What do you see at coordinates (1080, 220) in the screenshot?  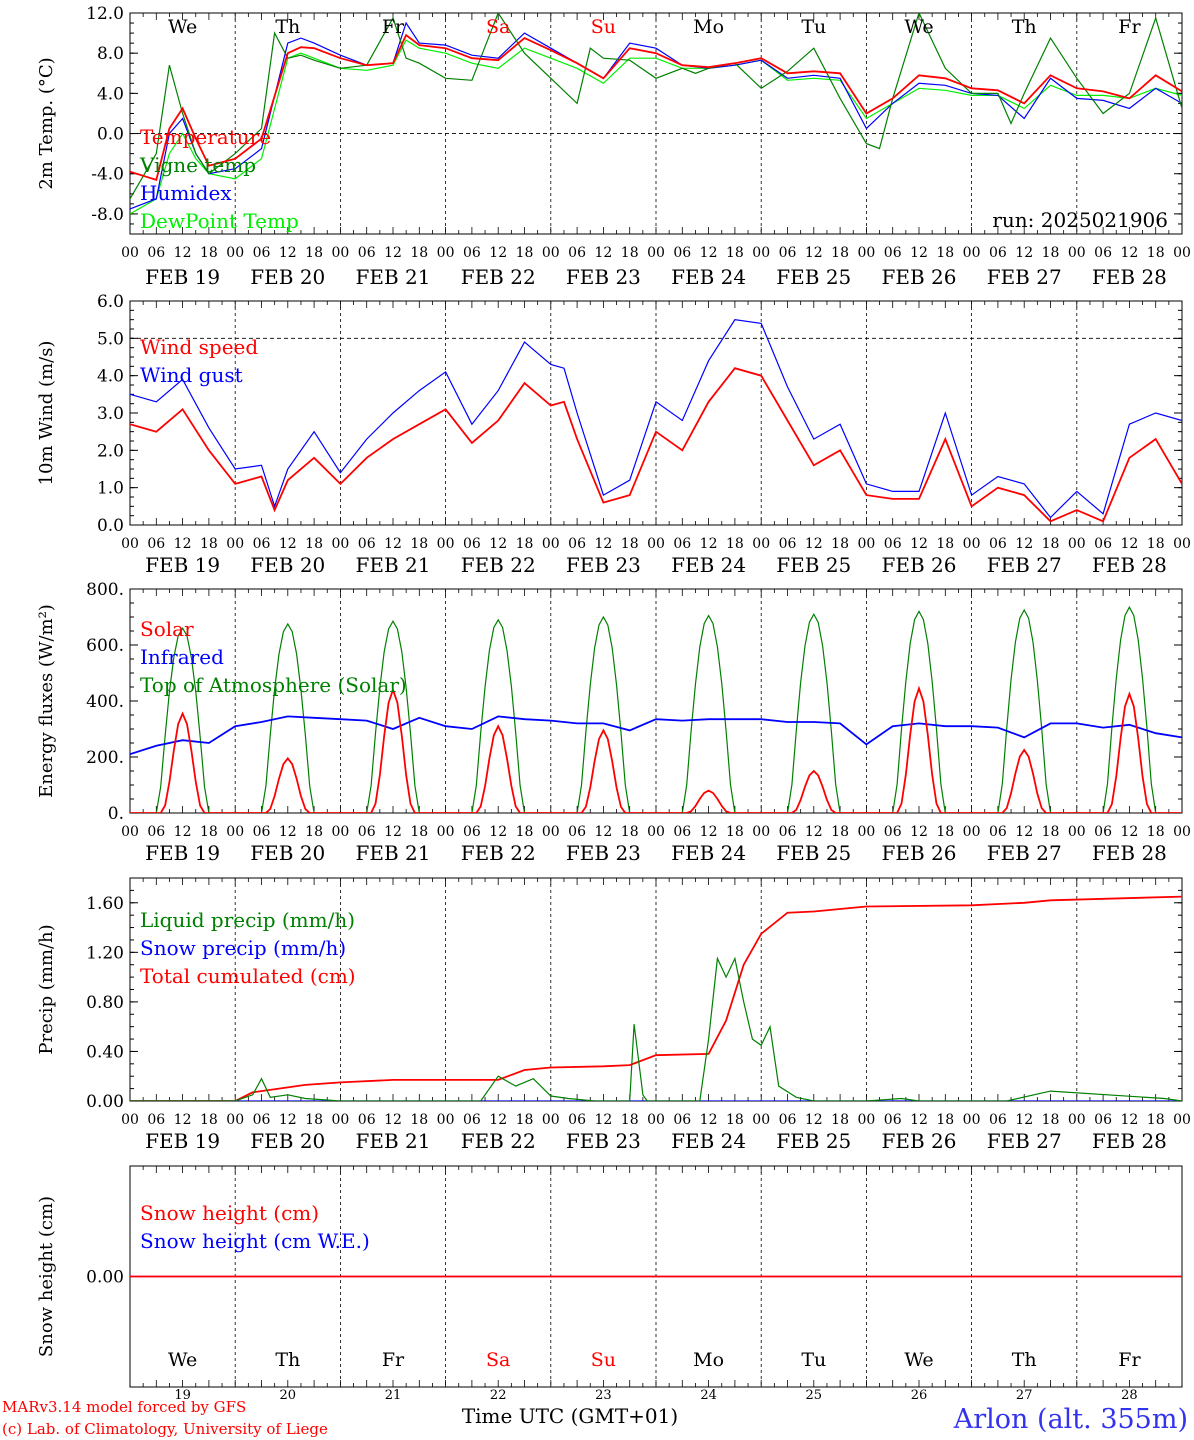 I see `run-label: run: 2025021906` at bounding box center [1080, 220].